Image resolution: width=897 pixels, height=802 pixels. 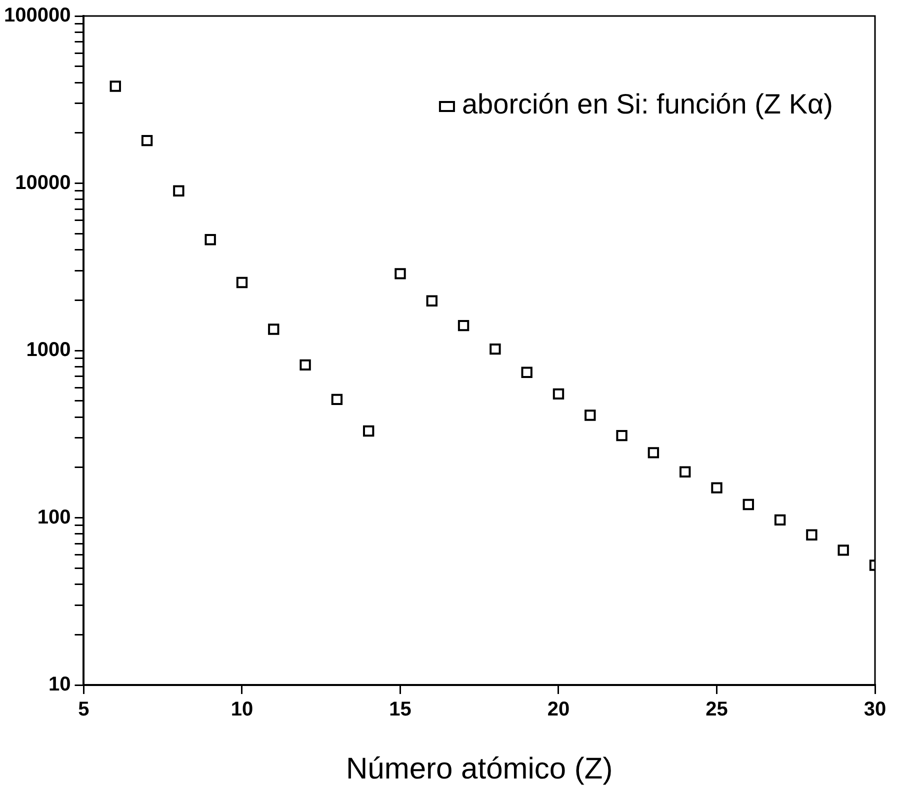 What do you see at coordinates (400, 709) in the screenshot?
I see `x-tick-label: 15` at bounding box center [400, 709].